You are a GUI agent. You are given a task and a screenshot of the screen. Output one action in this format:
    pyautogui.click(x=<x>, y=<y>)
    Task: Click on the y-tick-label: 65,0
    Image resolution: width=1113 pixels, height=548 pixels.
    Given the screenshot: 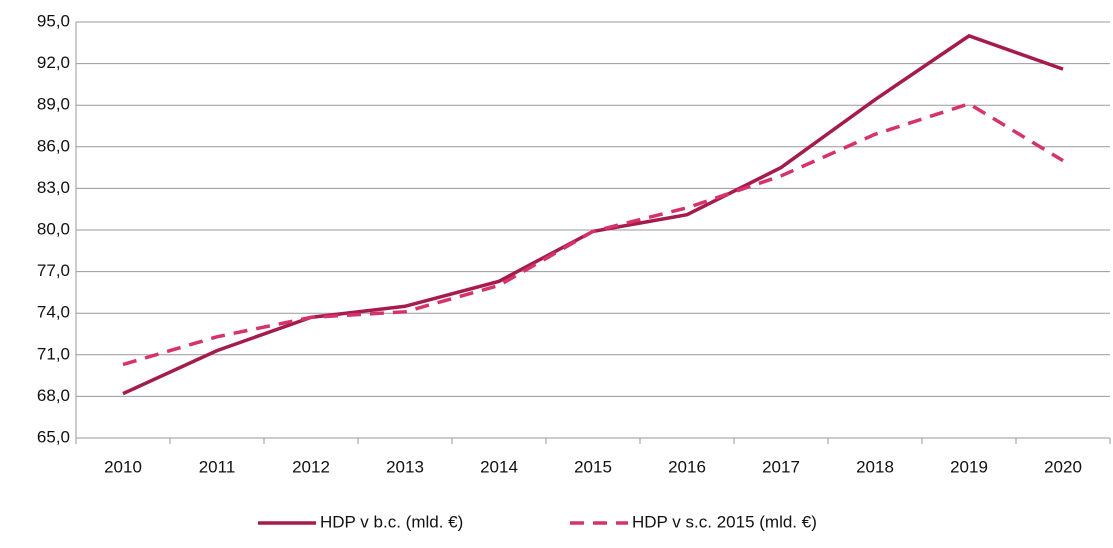 What is the action you would take?
    pyautogui.click(x=53, y=436)
    